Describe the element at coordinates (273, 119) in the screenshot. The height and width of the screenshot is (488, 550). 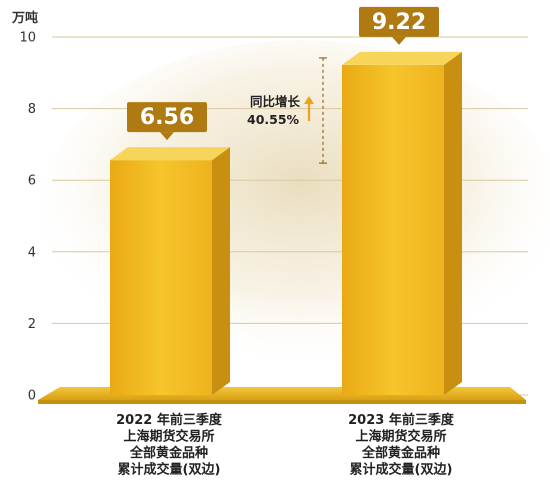
I see `growth-label-value: 40.55%` at that location.